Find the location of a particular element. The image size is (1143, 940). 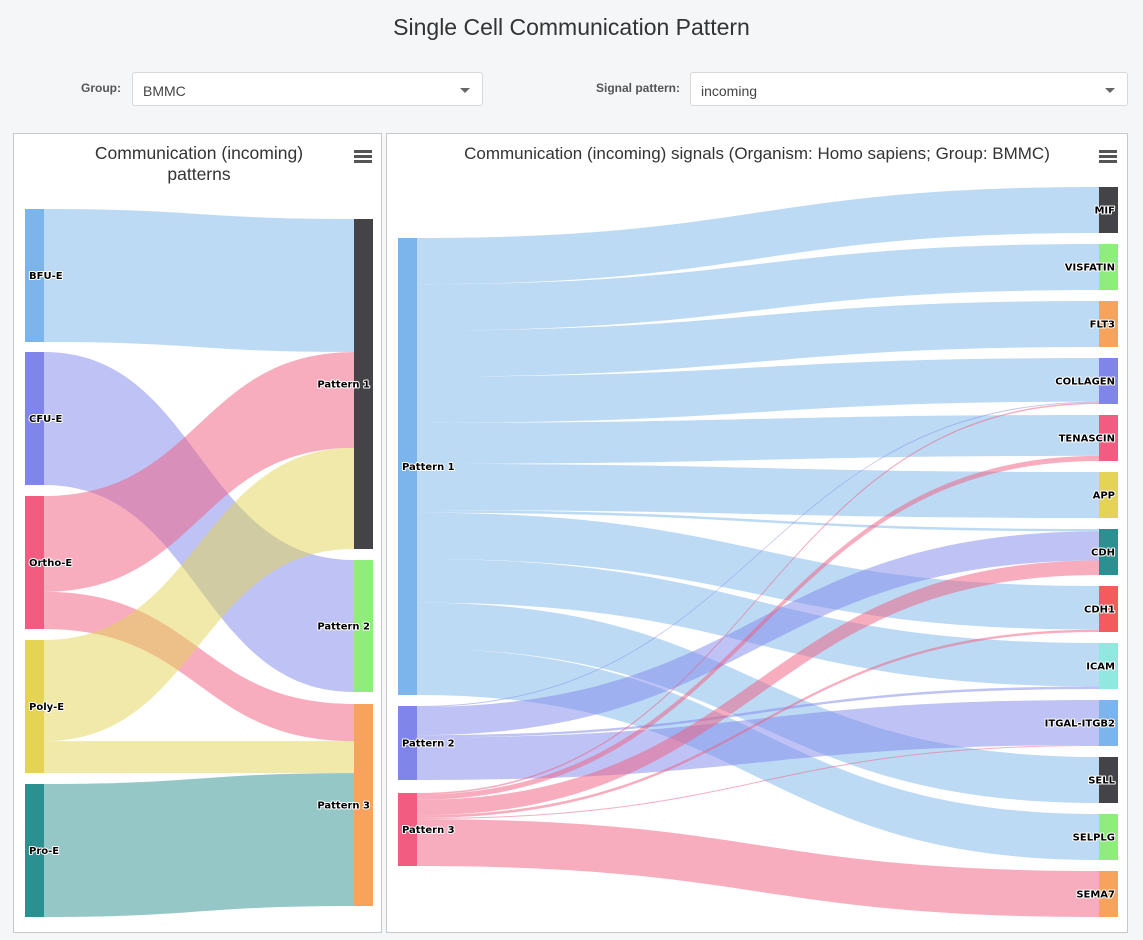

node-flt3 is located at coordinates (1108, 324).